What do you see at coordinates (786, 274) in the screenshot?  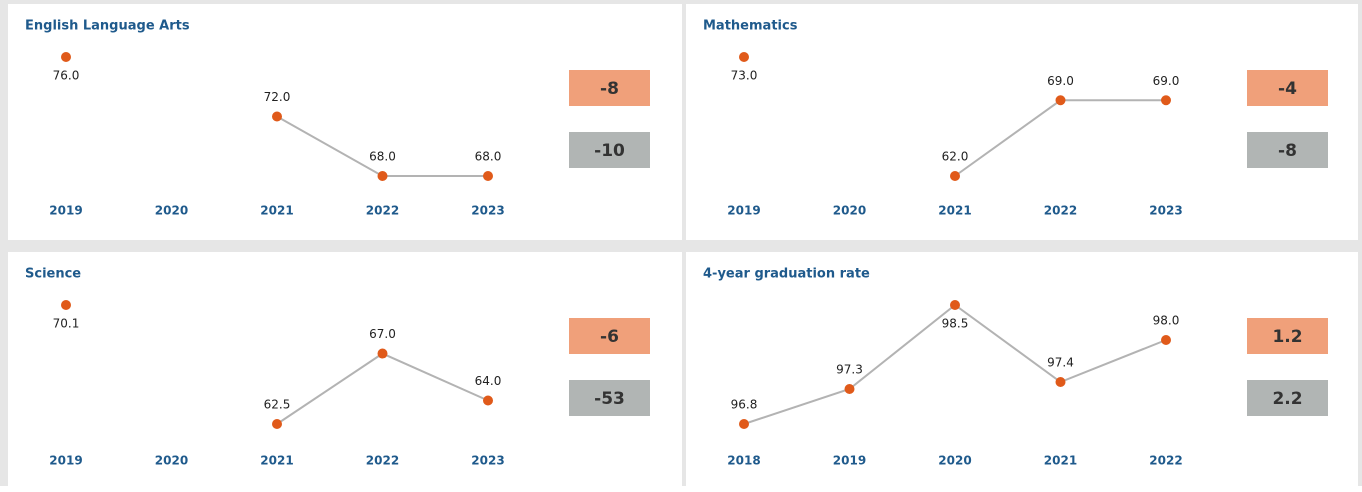 I see `chart-title: 4-year graduation rate` at bounding box center [786, 274].